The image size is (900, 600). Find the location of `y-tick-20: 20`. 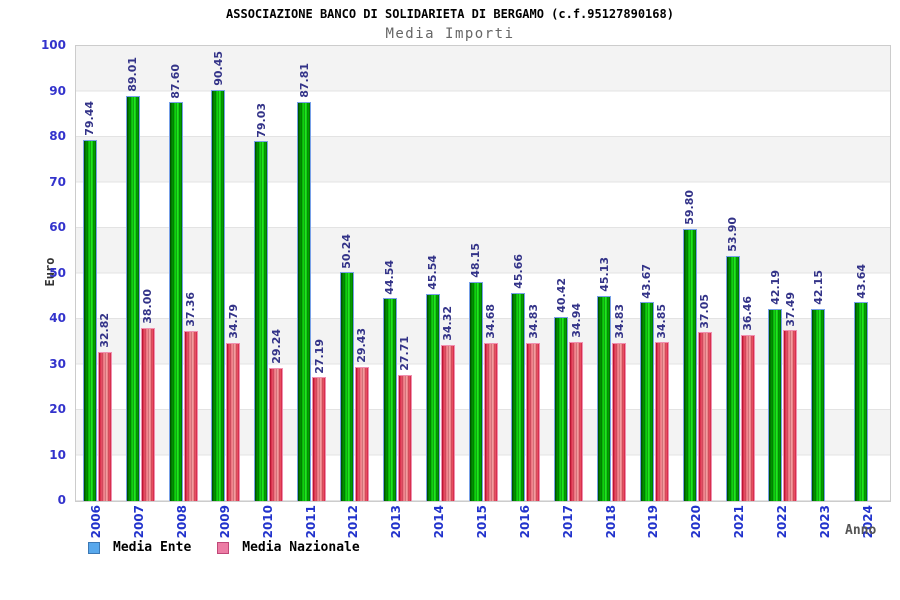

y-tick-20: 20 is located at coordinates (57, 409).